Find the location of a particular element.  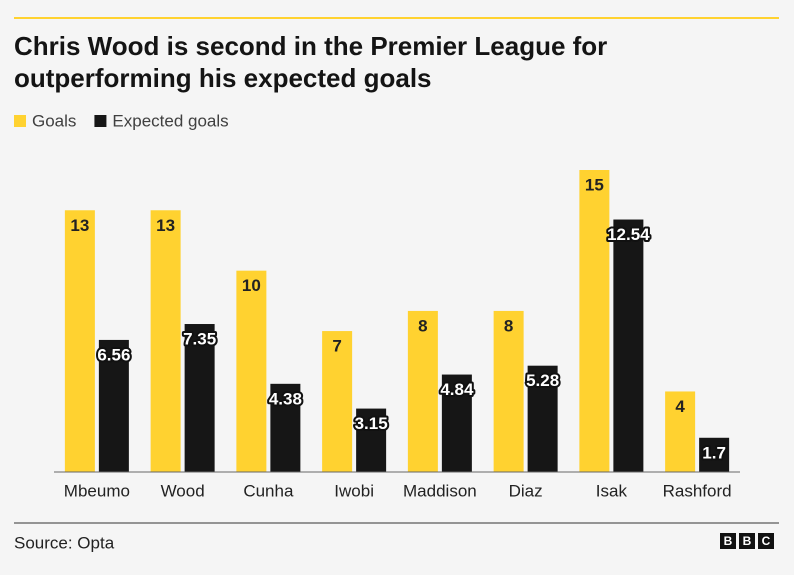

legend-label: Expected goals is located at coordinates (170, 120).